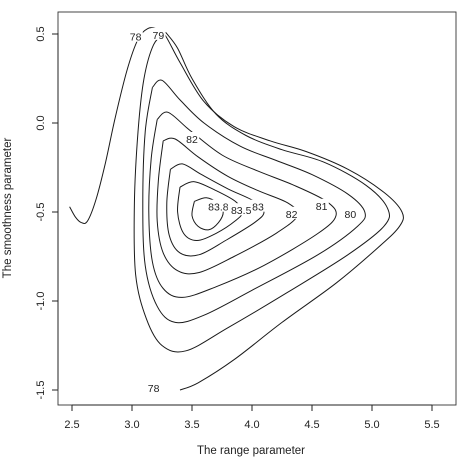 The image size is (474, 474). What do you see at coordinates (71, 425) in the screenshot?
I see `x-tick-label: 2.5` at bounding box center [71, 425].